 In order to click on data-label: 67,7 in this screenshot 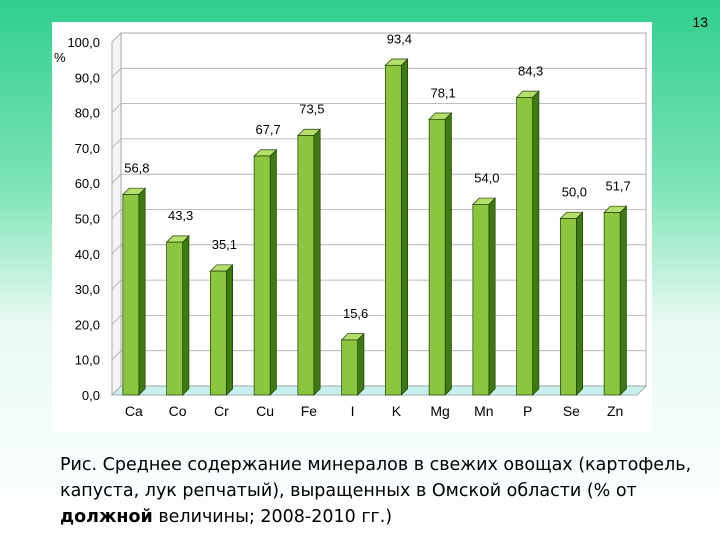, I will do `click(267, 129)`.